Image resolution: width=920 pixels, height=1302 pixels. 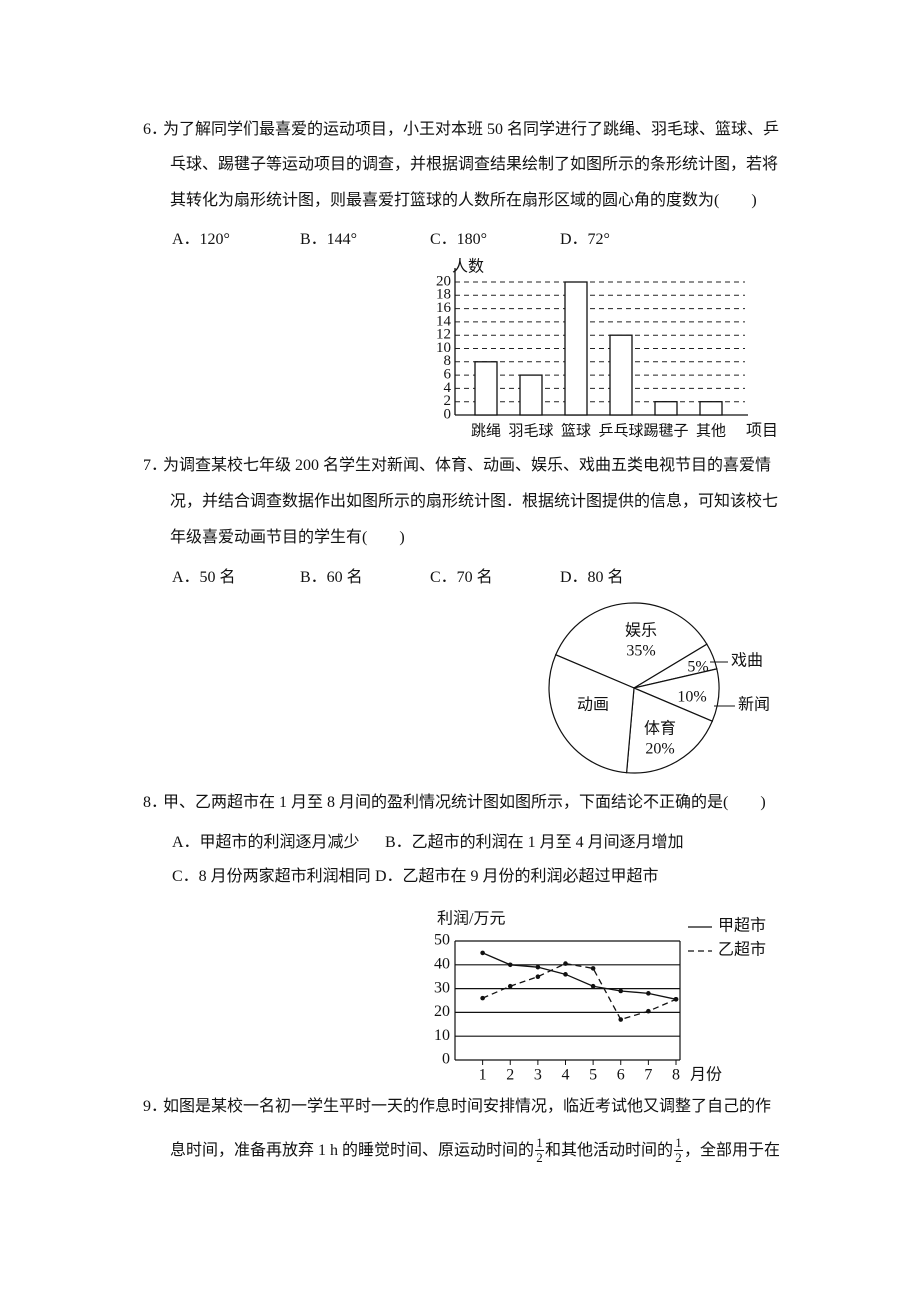 I want to click on option: D．72°, so click(x=585, y=239).